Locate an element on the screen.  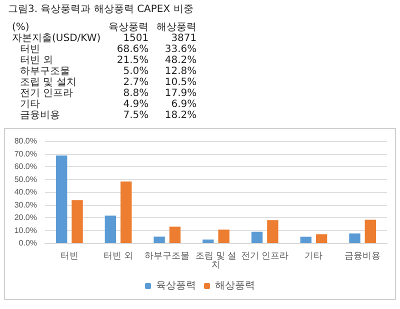
text: 3871 is located at coordinates (184, 38).